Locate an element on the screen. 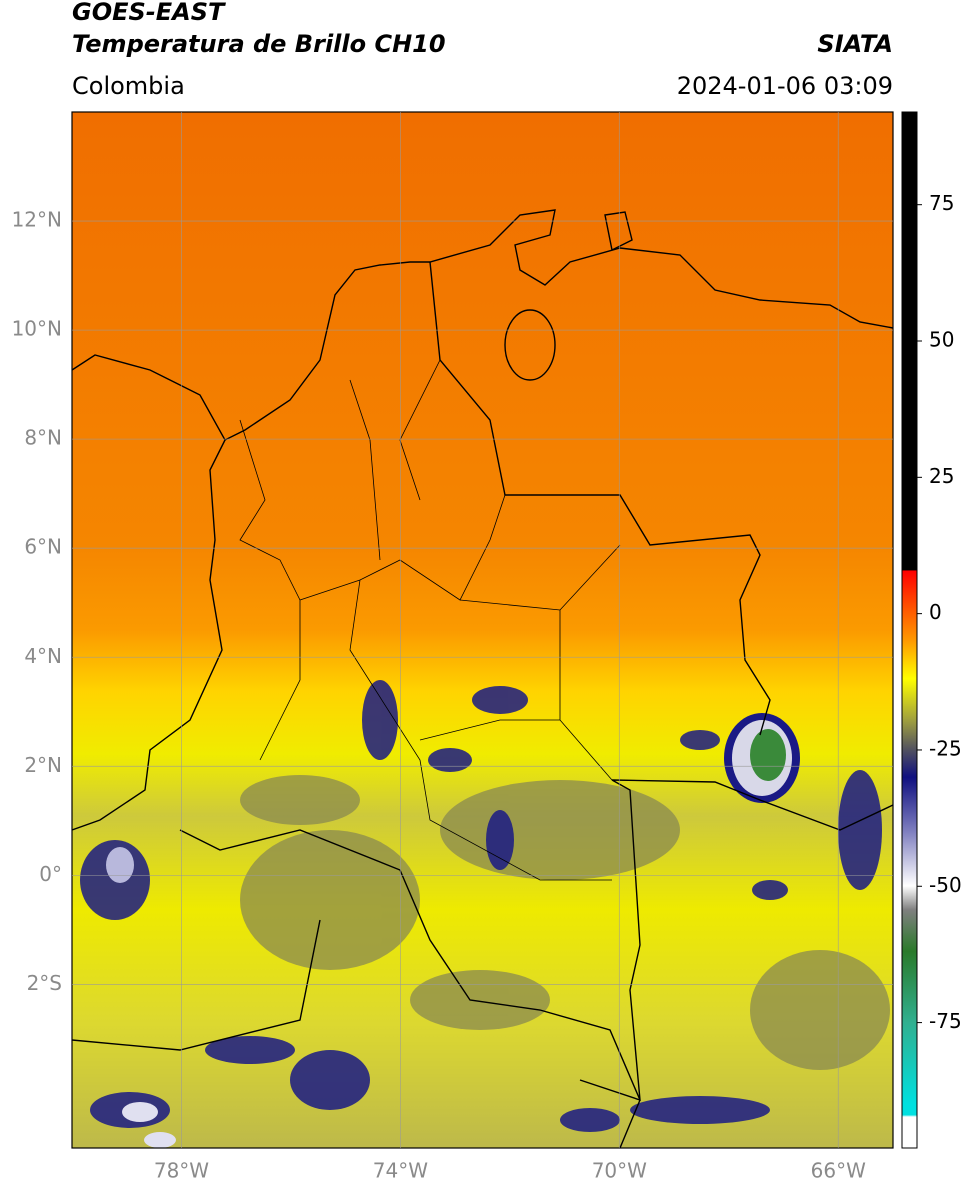 This screenshot has width=966, height=1190. source: SIATA is located at coordinates (855, 44).